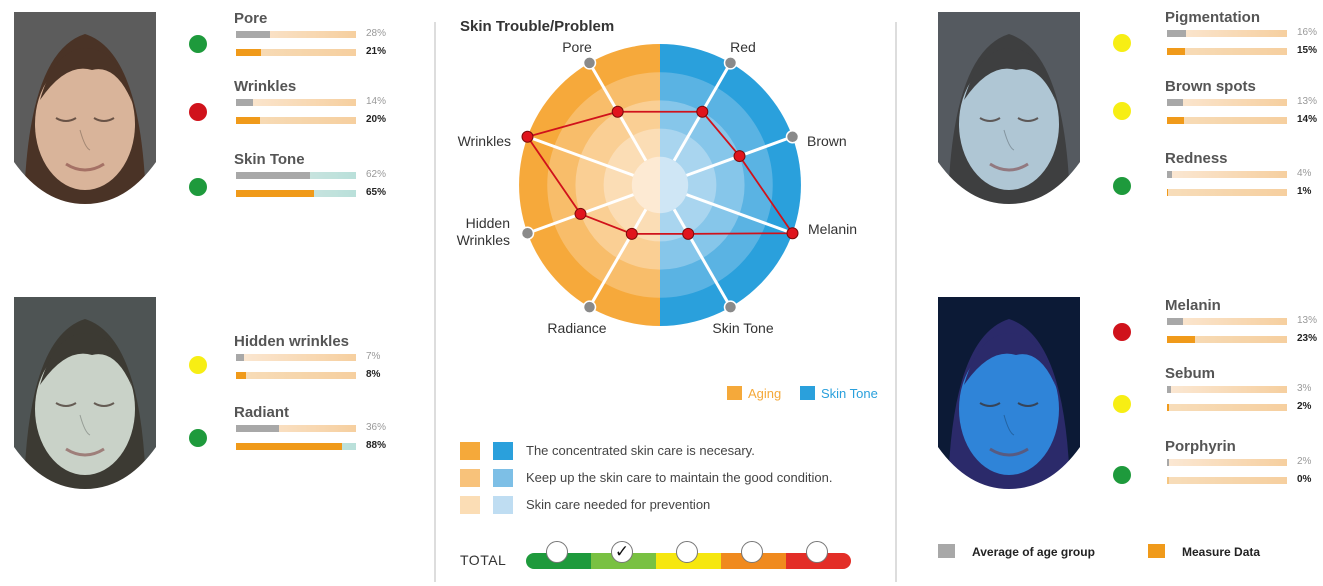 This screenshot has width=1323, height=586. What do you see at coordinates (373, 356) in the screenshot?
I see `average-value: 7%` at bounding box center [373, 356].